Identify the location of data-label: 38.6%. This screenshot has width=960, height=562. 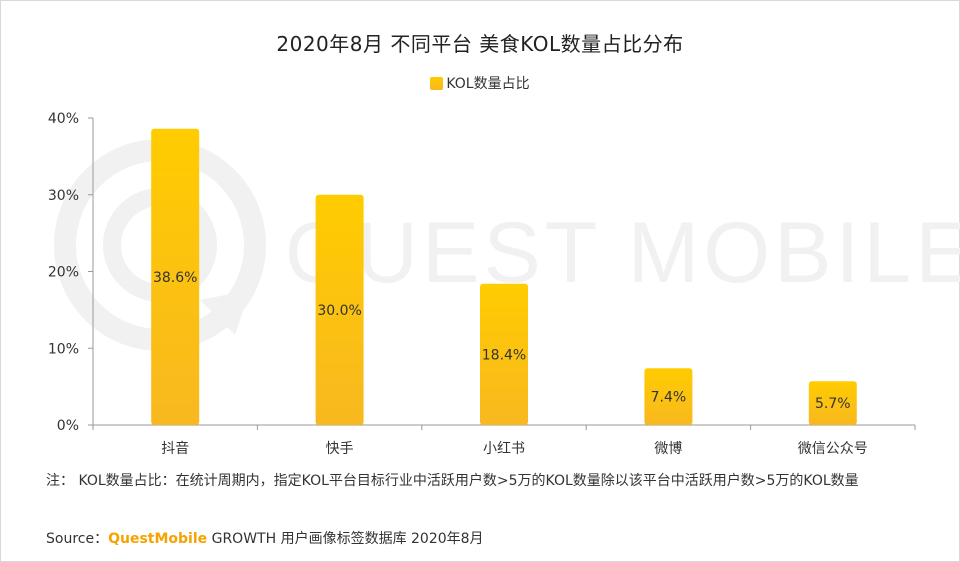
(175, 278).